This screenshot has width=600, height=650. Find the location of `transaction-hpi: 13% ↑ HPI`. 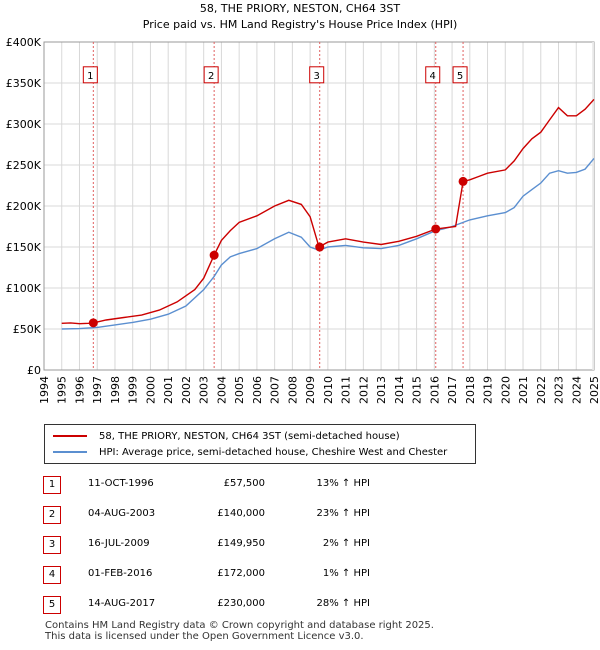

transaction-hpi: 13% ↑ HPI is located at coordinates (343, 483).